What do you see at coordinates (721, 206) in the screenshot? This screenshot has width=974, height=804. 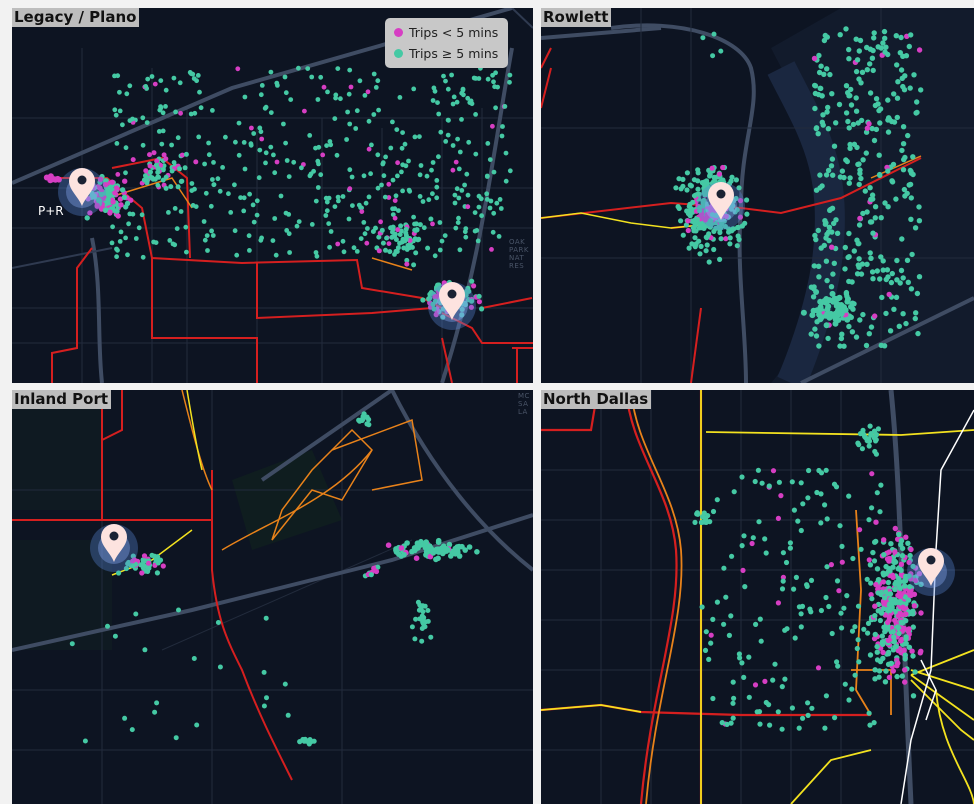 I see `map-pin-icon` at bounding box center [721, 206].